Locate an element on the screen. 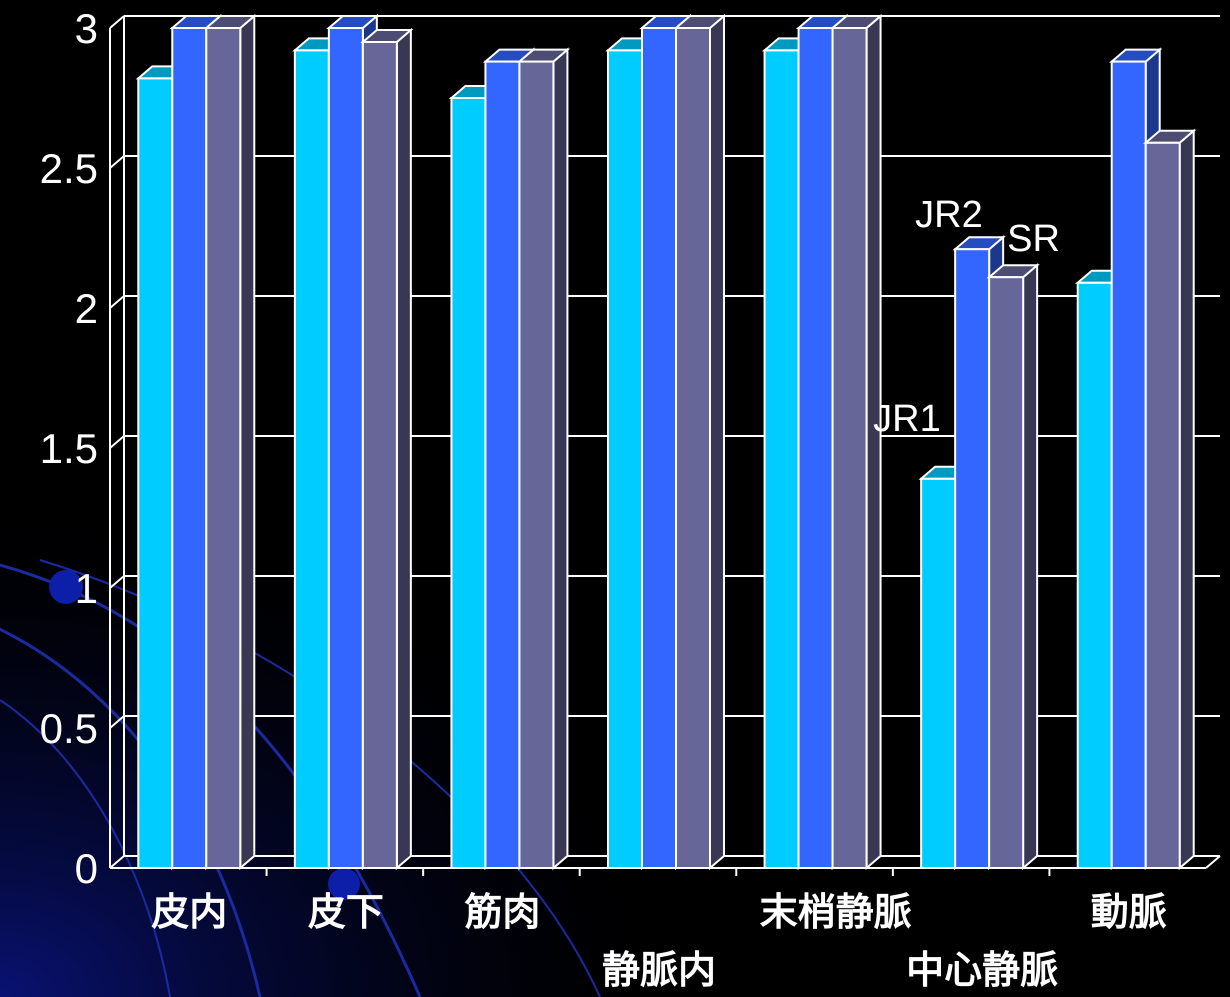 Image resolution: width=1230 pixels, height=997 pixels. category-label: 中心静脈 is located at coordinates (982, 970).